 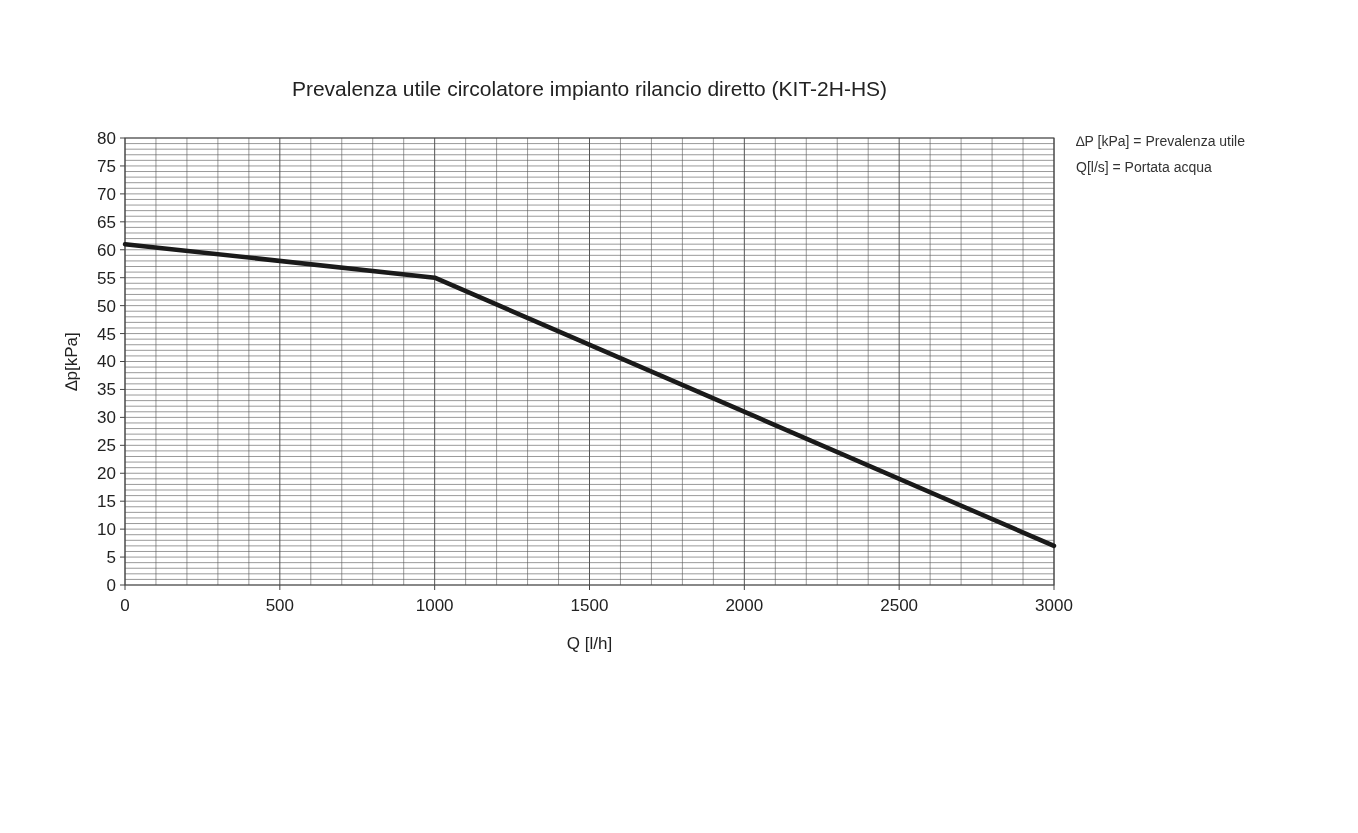 What do you see at coordinates (106, 474) in the screenshot?
I see `y-tick-label: 20` at bounding box center [106, 474].